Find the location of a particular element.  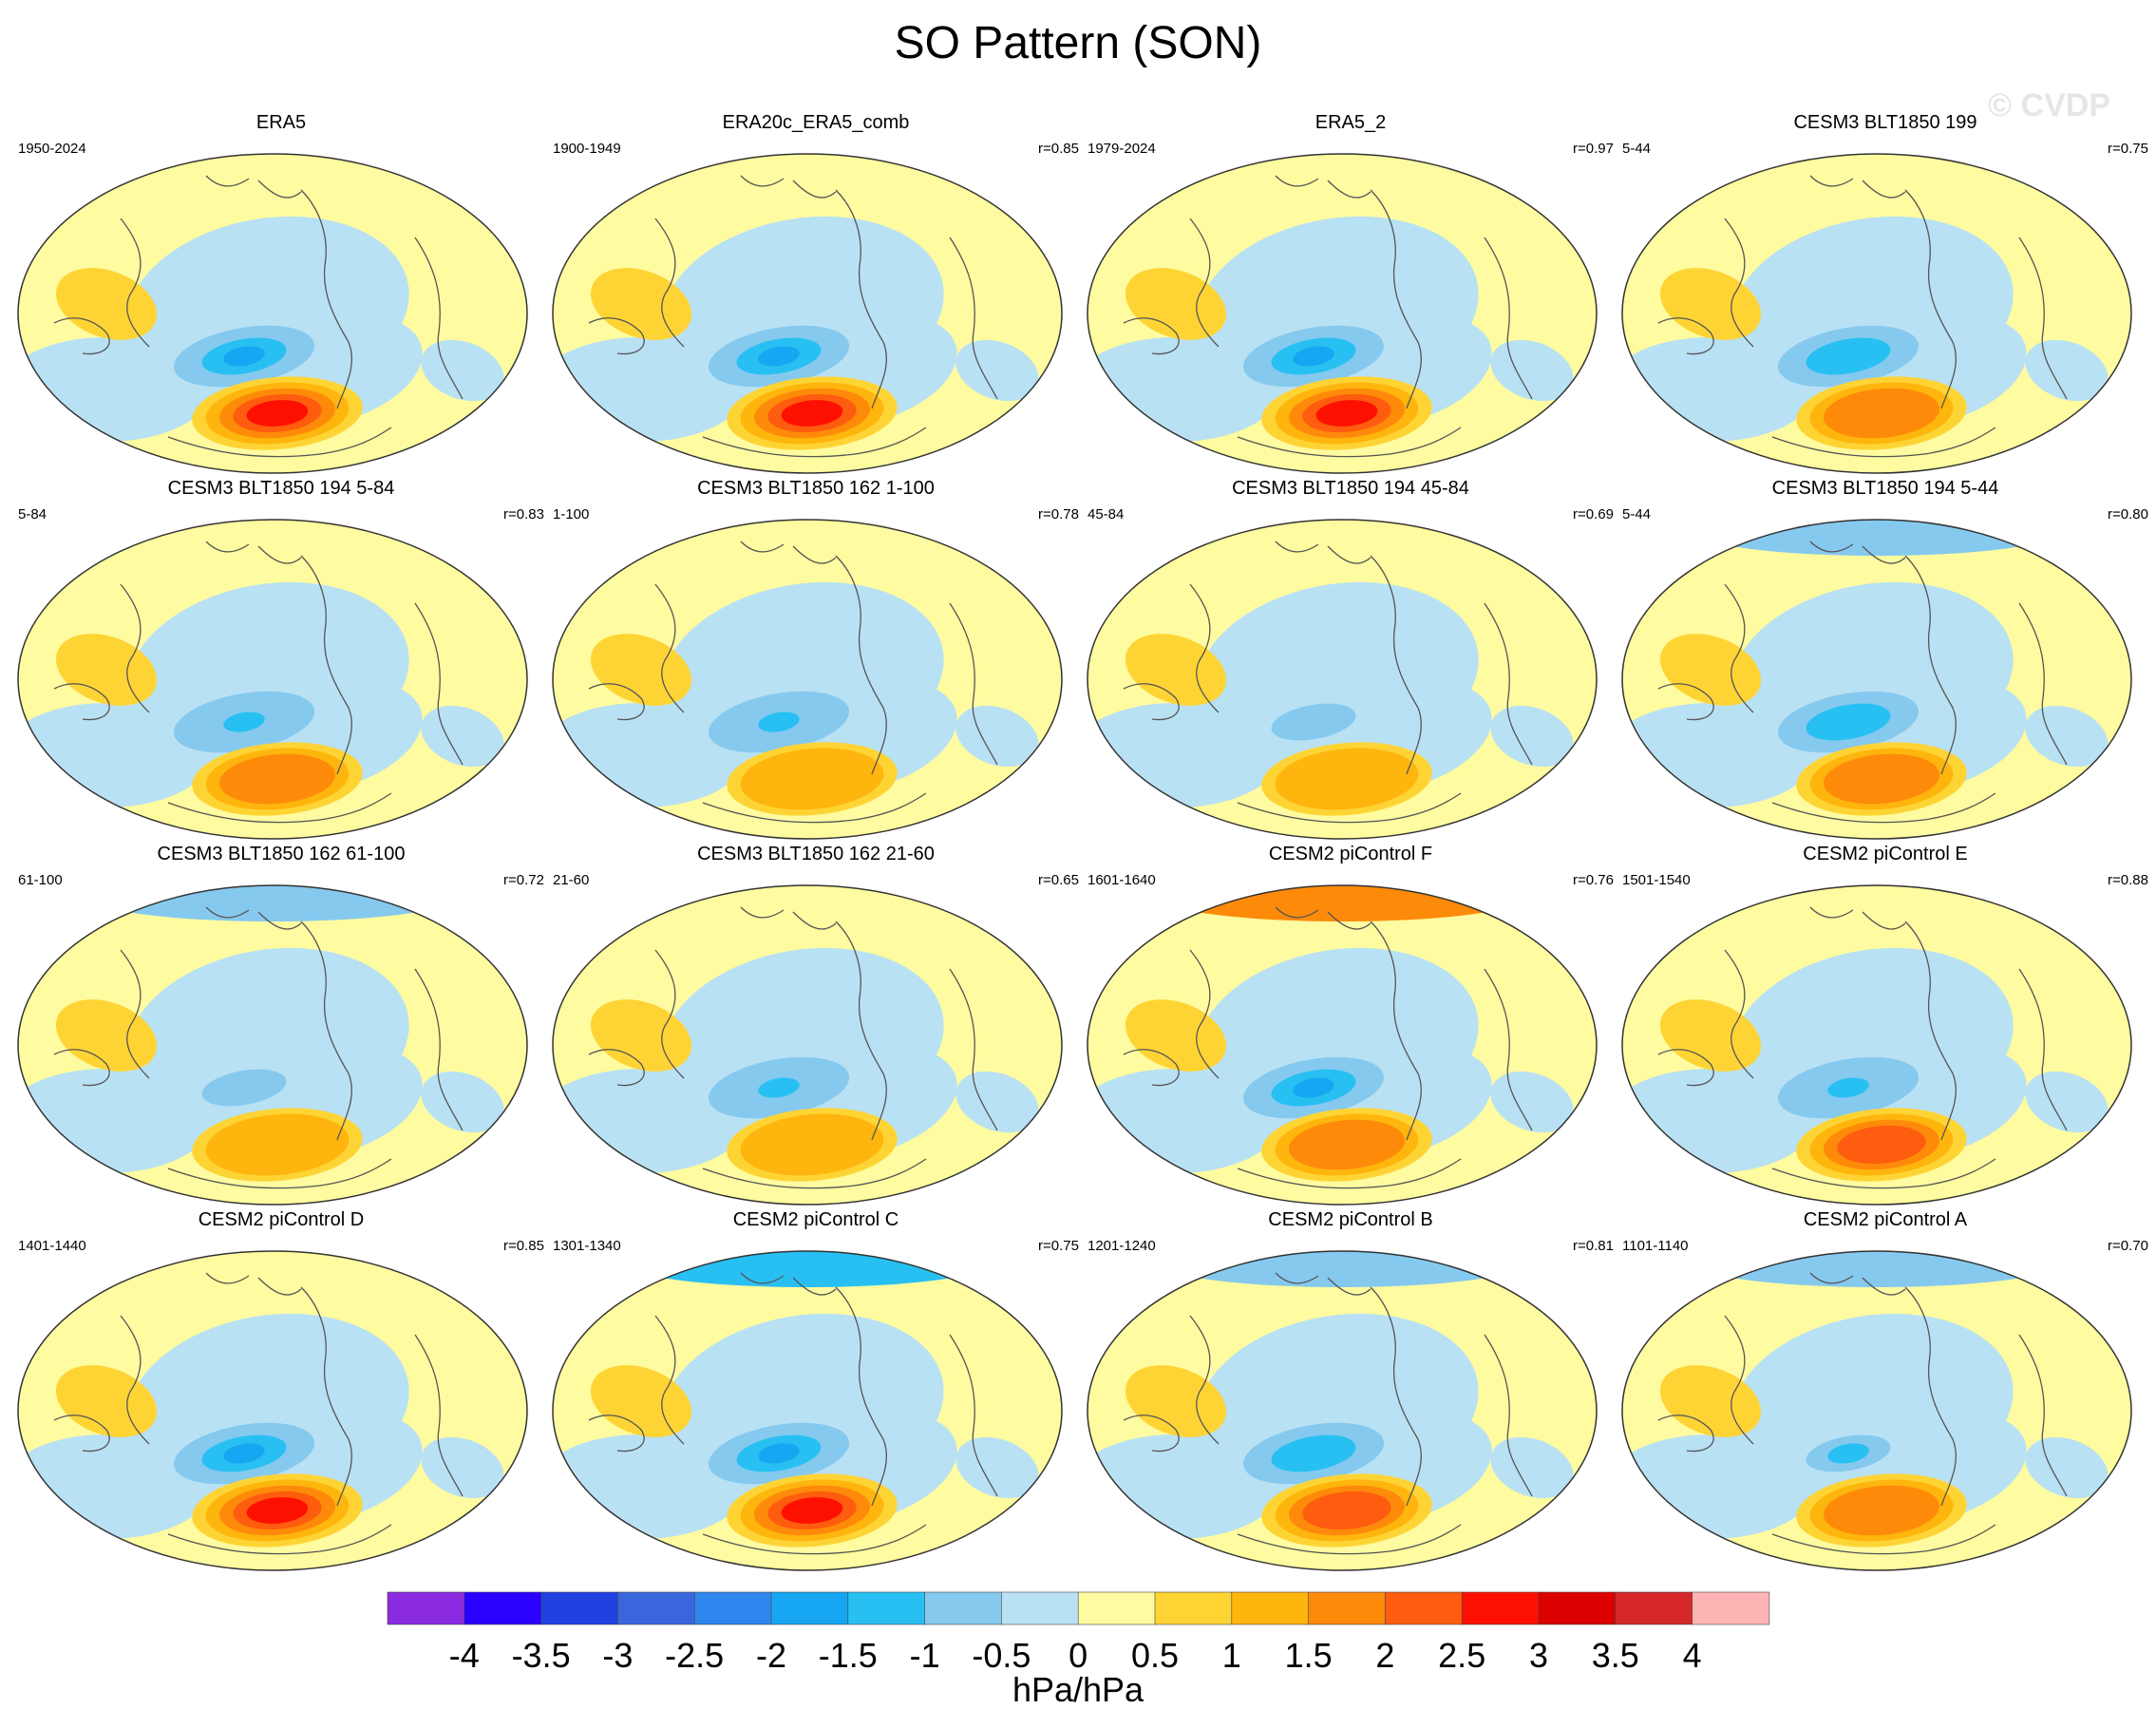

panel-years: 21-60 is located at coordinates (571, 880).